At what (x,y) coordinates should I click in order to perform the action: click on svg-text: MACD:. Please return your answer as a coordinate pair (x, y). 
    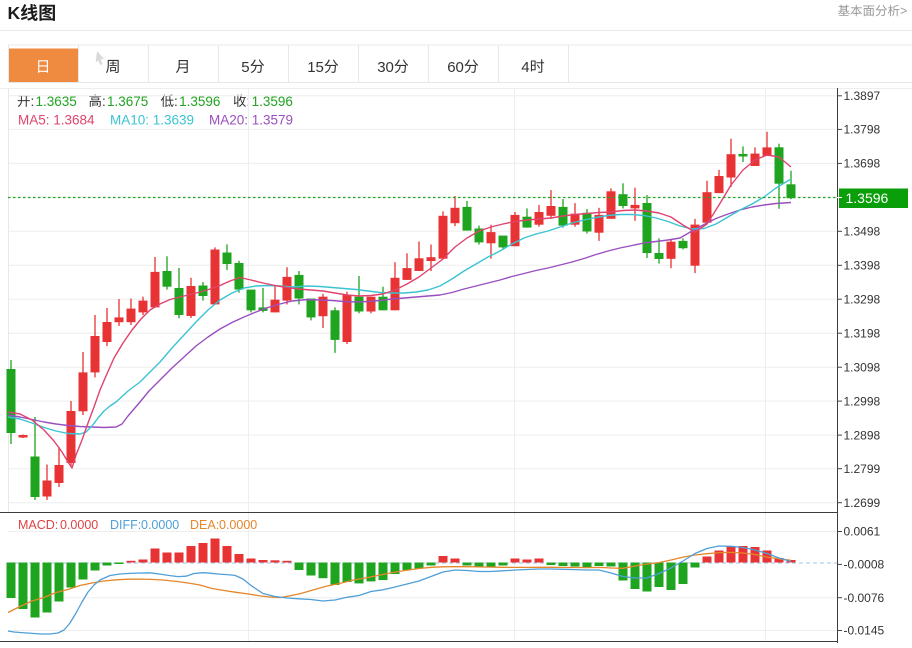
    Looking at the image, I should click on (38, 525).